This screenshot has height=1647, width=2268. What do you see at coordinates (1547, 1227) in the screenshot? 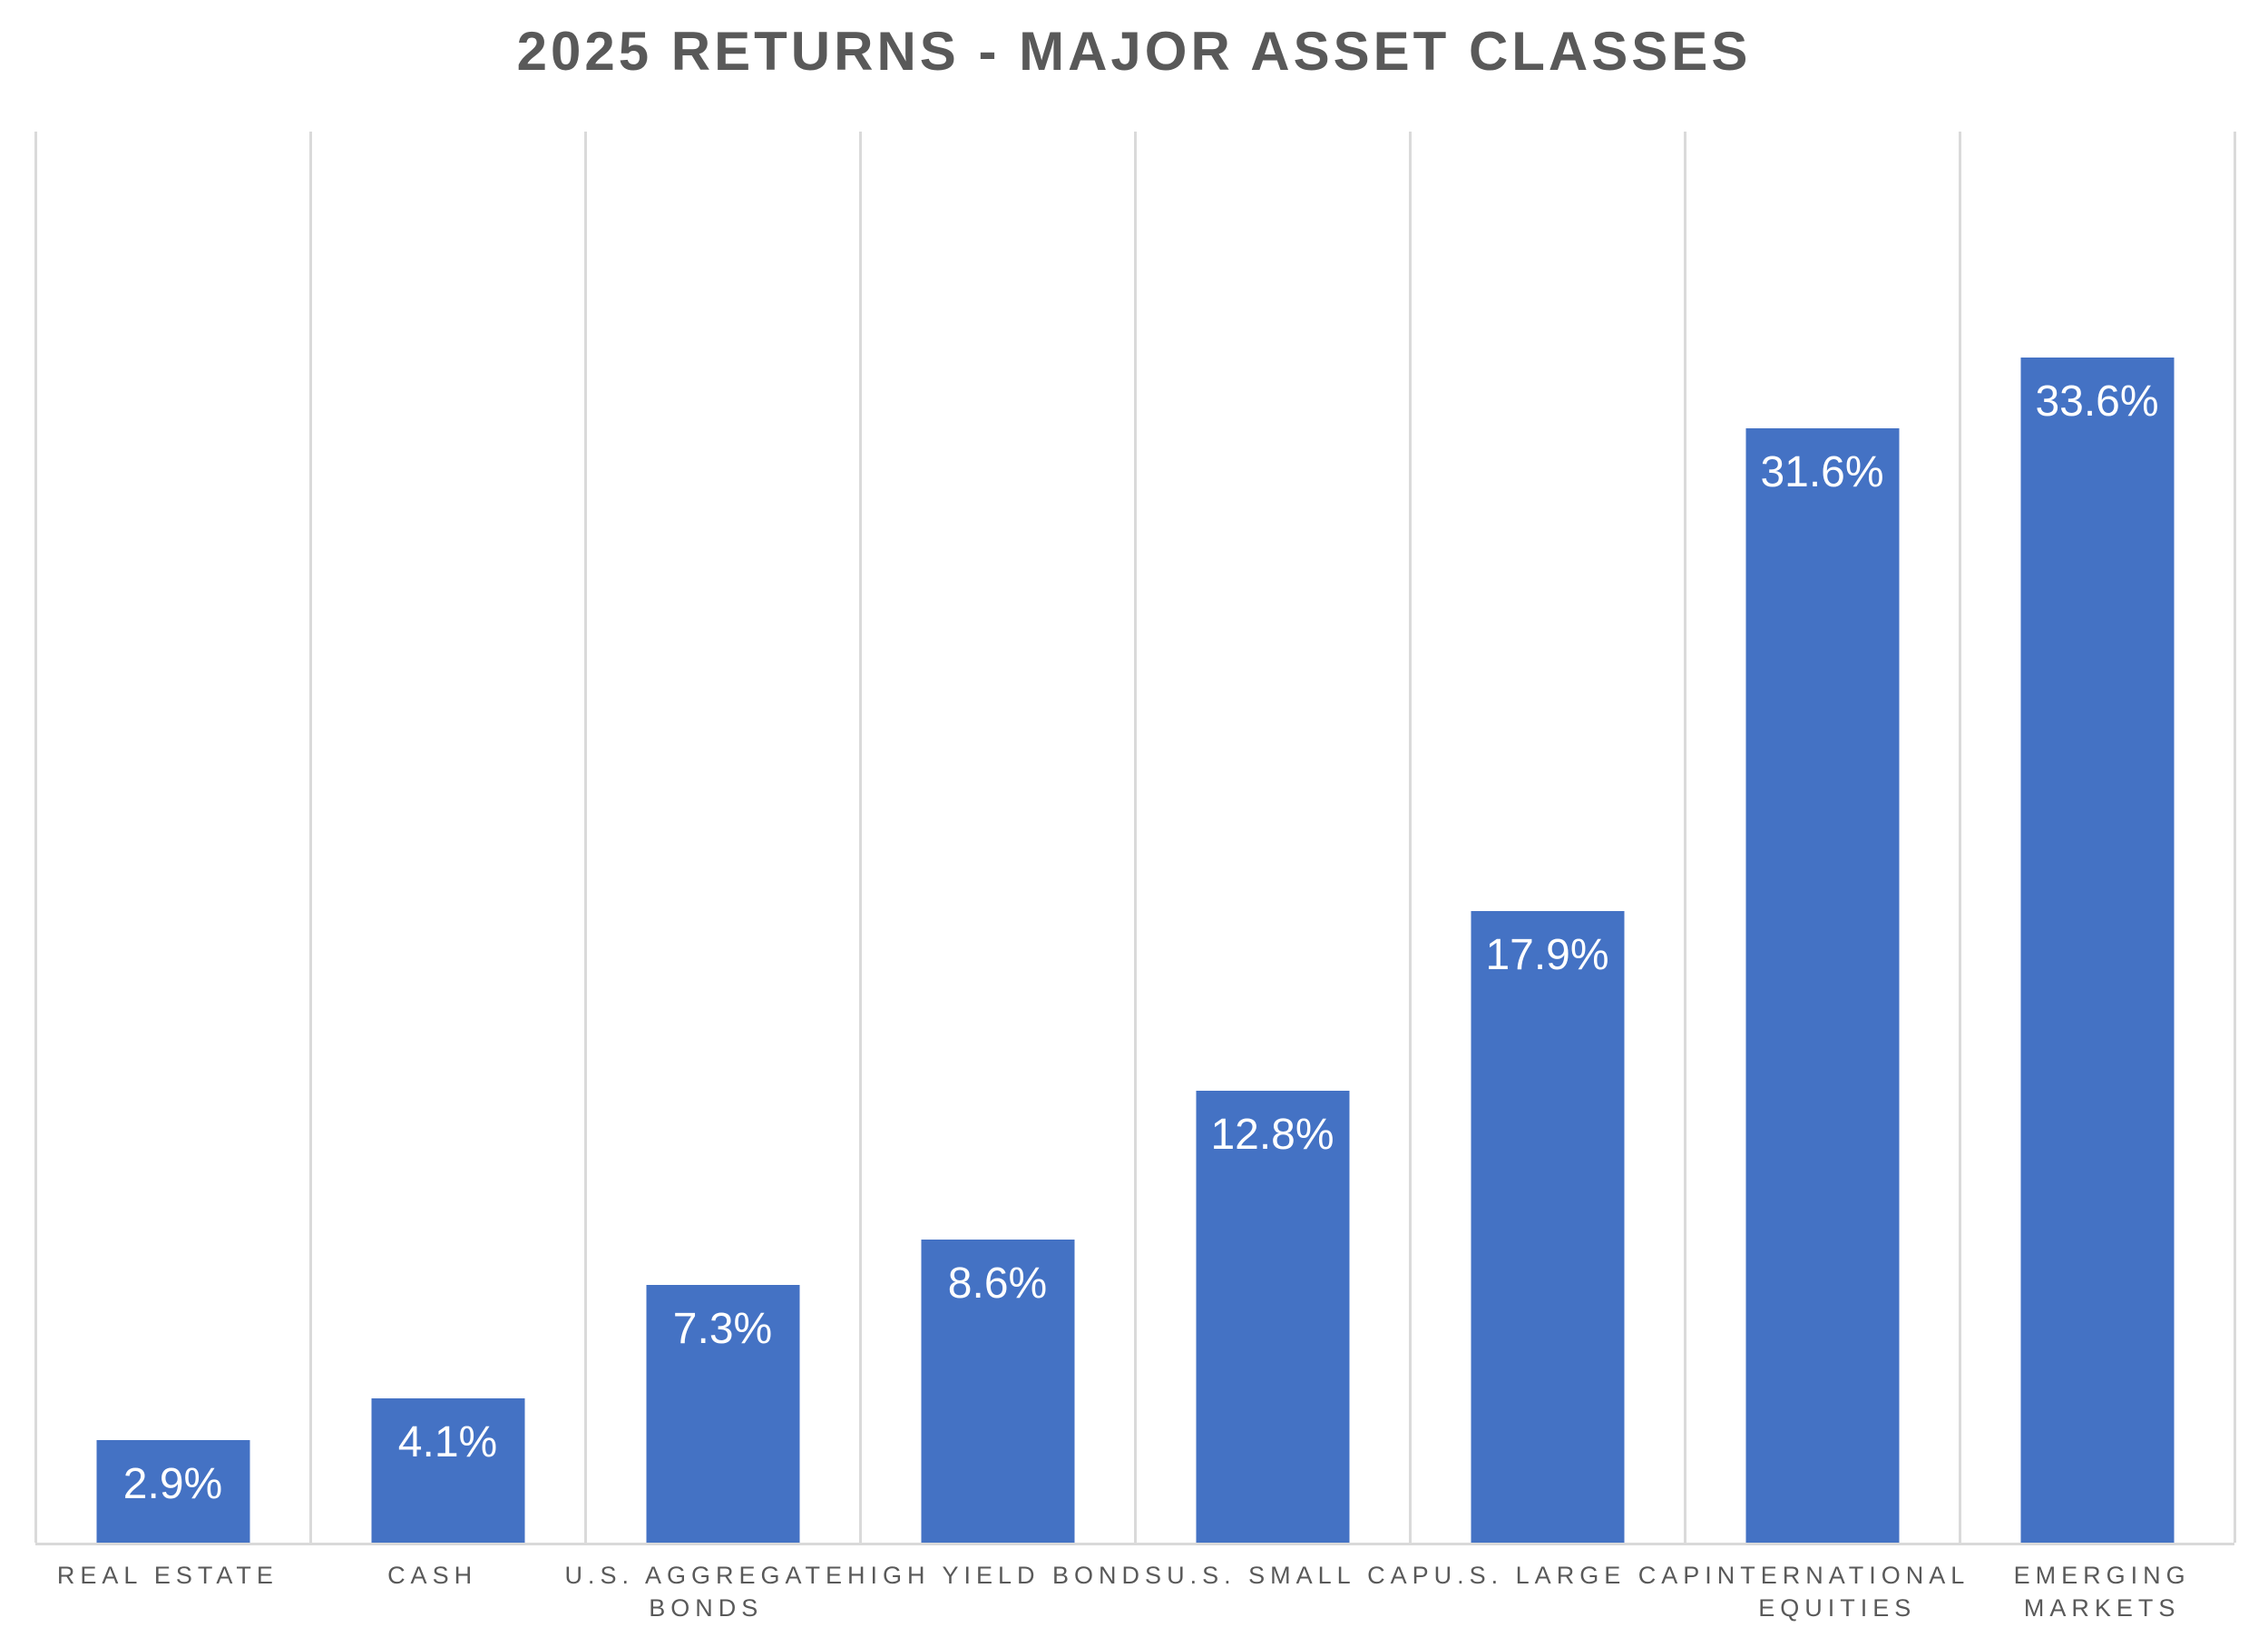
I see `bar-u-s-large-cap: 17.9%` at bounding box center [1547, 1227].